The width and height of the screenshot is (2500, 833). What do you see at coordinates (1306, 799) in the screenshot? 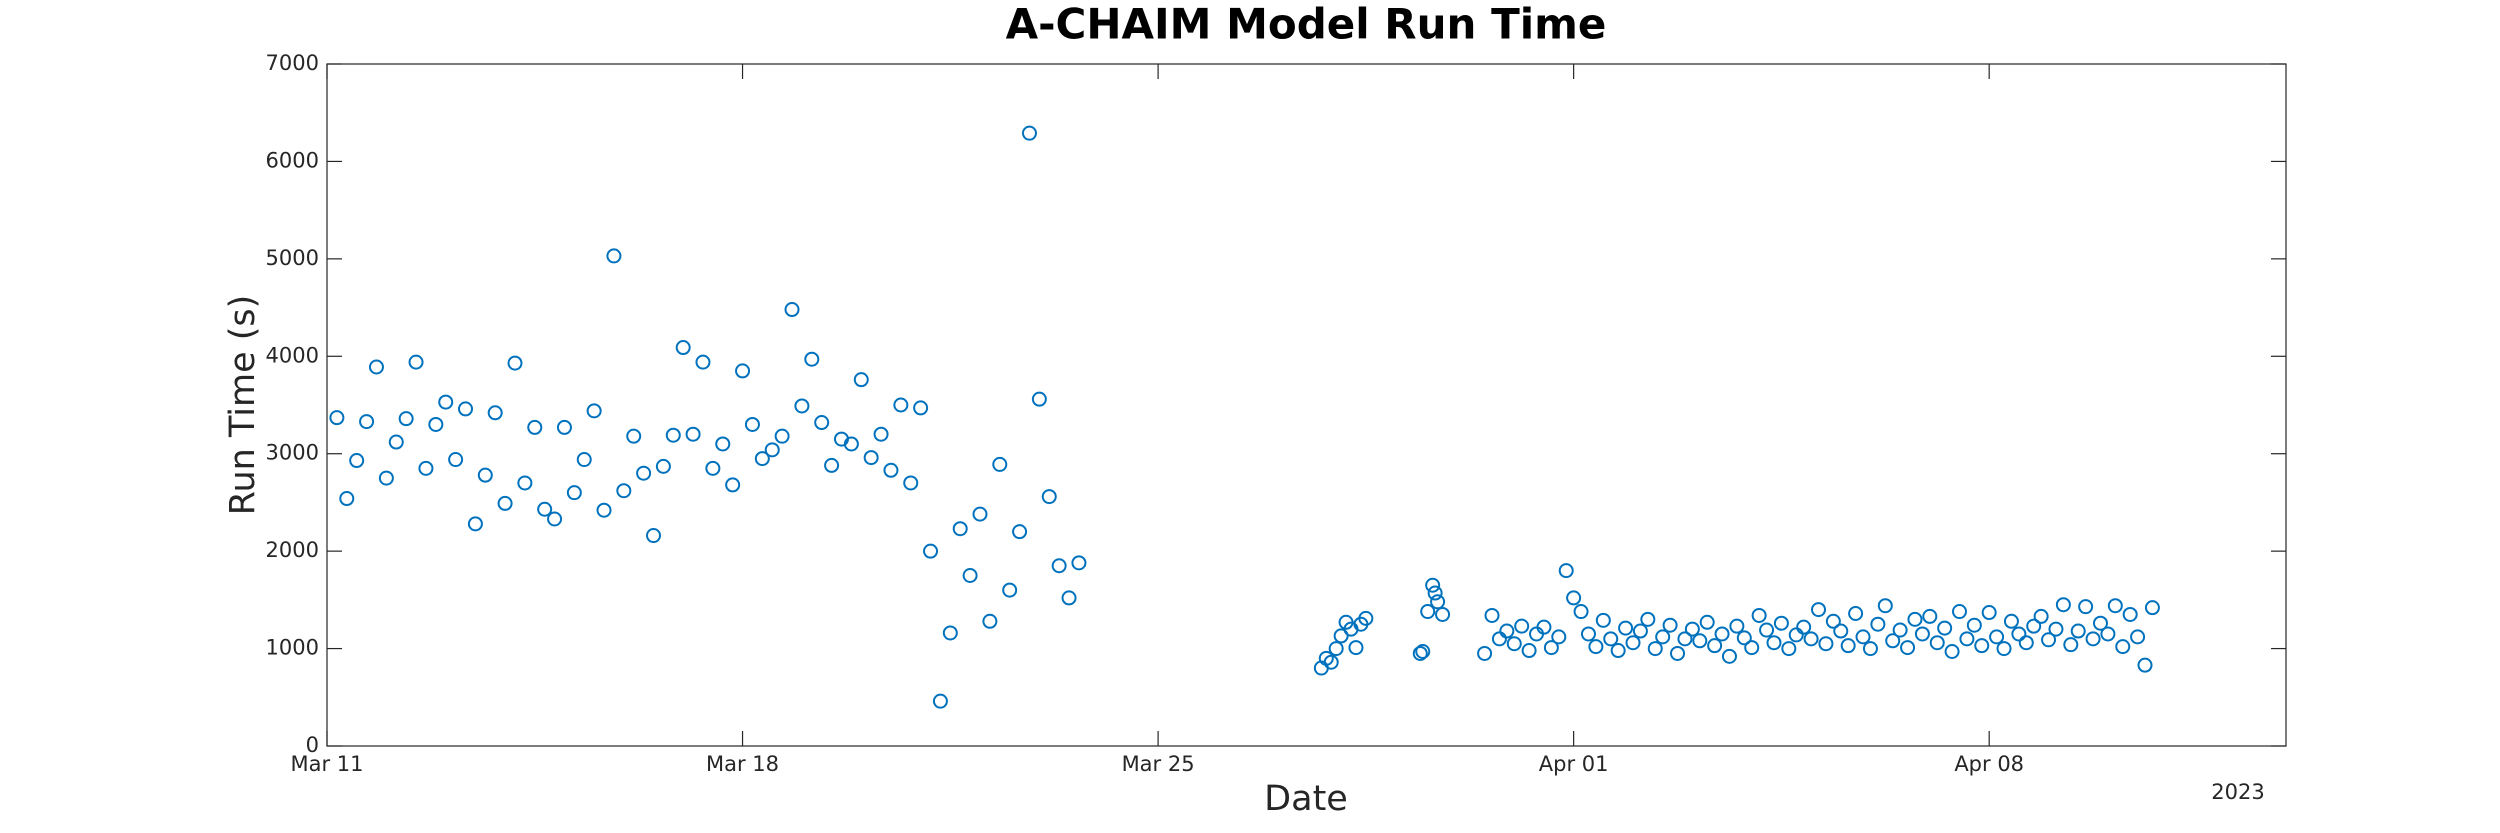
I see `x-axis-label: Date` at bounding box center [1306, 799].